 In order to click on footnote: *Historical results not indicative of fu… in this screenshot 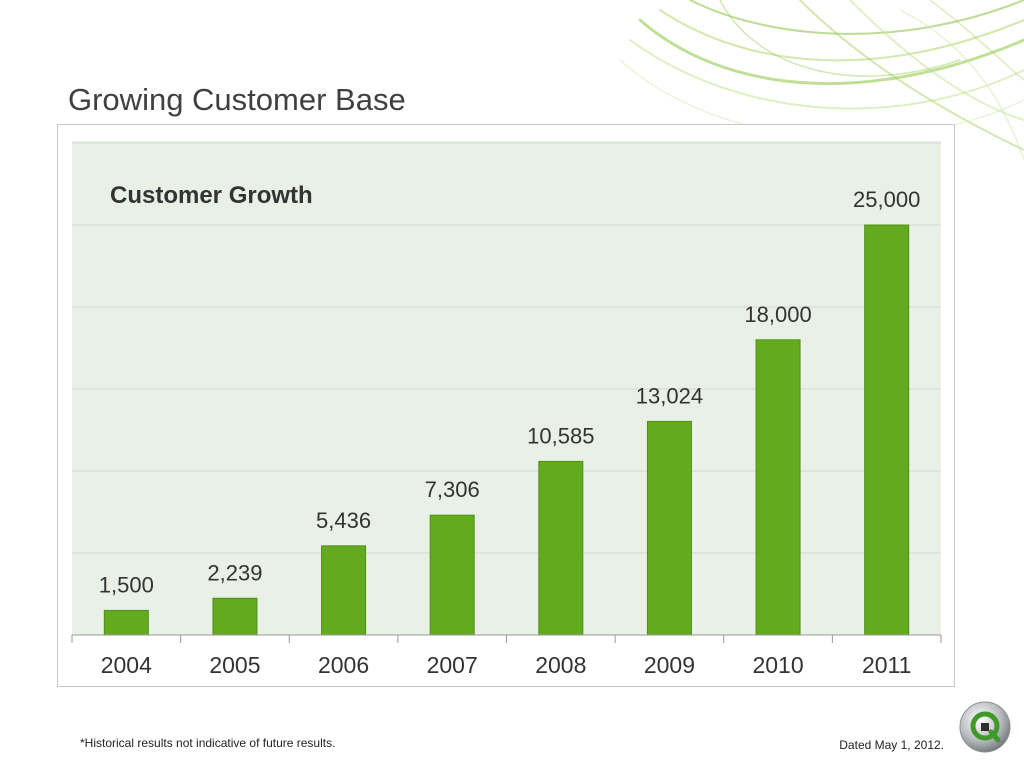, I will do `click(208, 743)`.